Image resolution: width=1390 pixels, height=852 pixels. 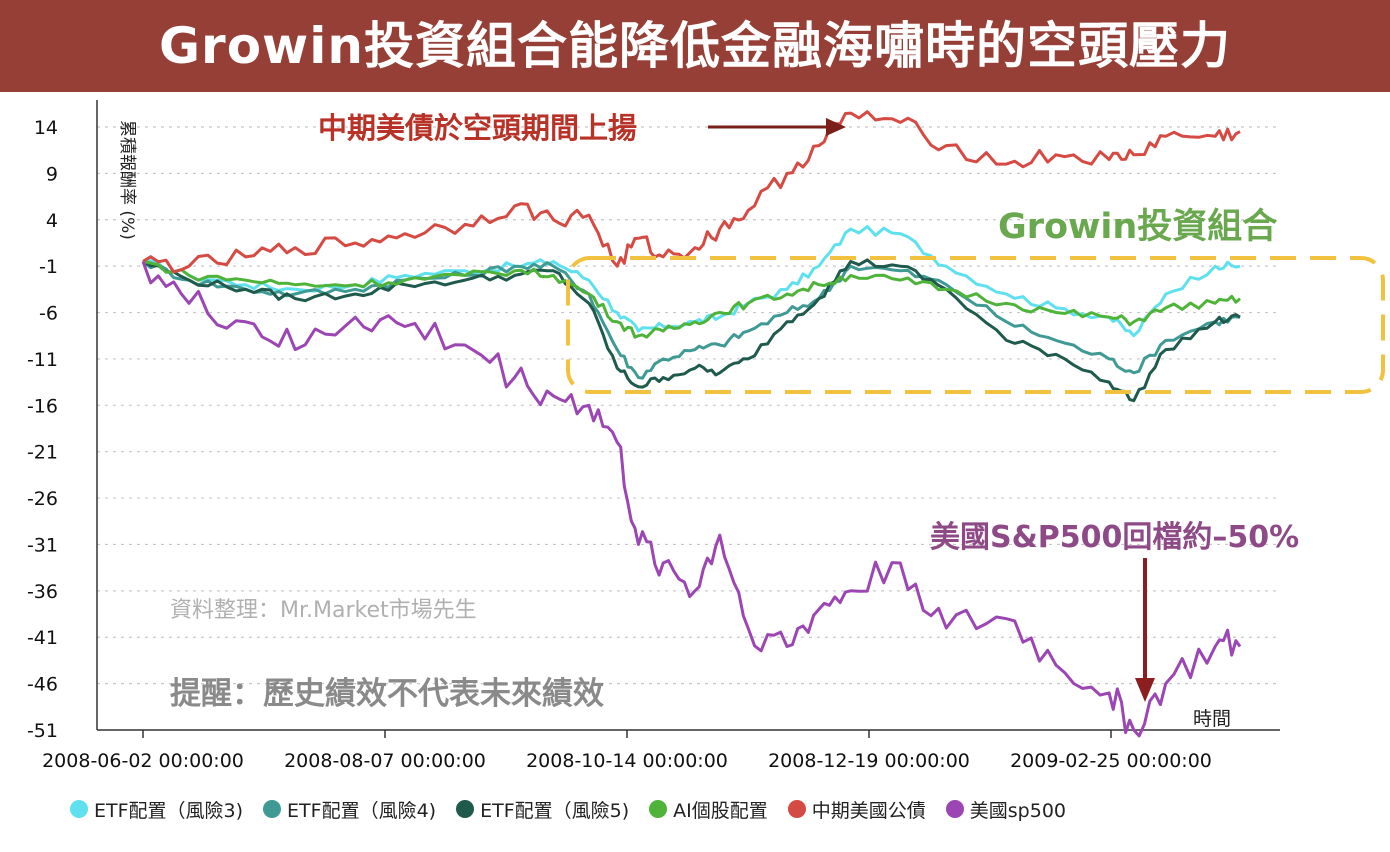 What do you see at coordinates (1017, 810) in the screenshot?
I see `legend-label: 美國sp500` at bounding box center [1017, 810].